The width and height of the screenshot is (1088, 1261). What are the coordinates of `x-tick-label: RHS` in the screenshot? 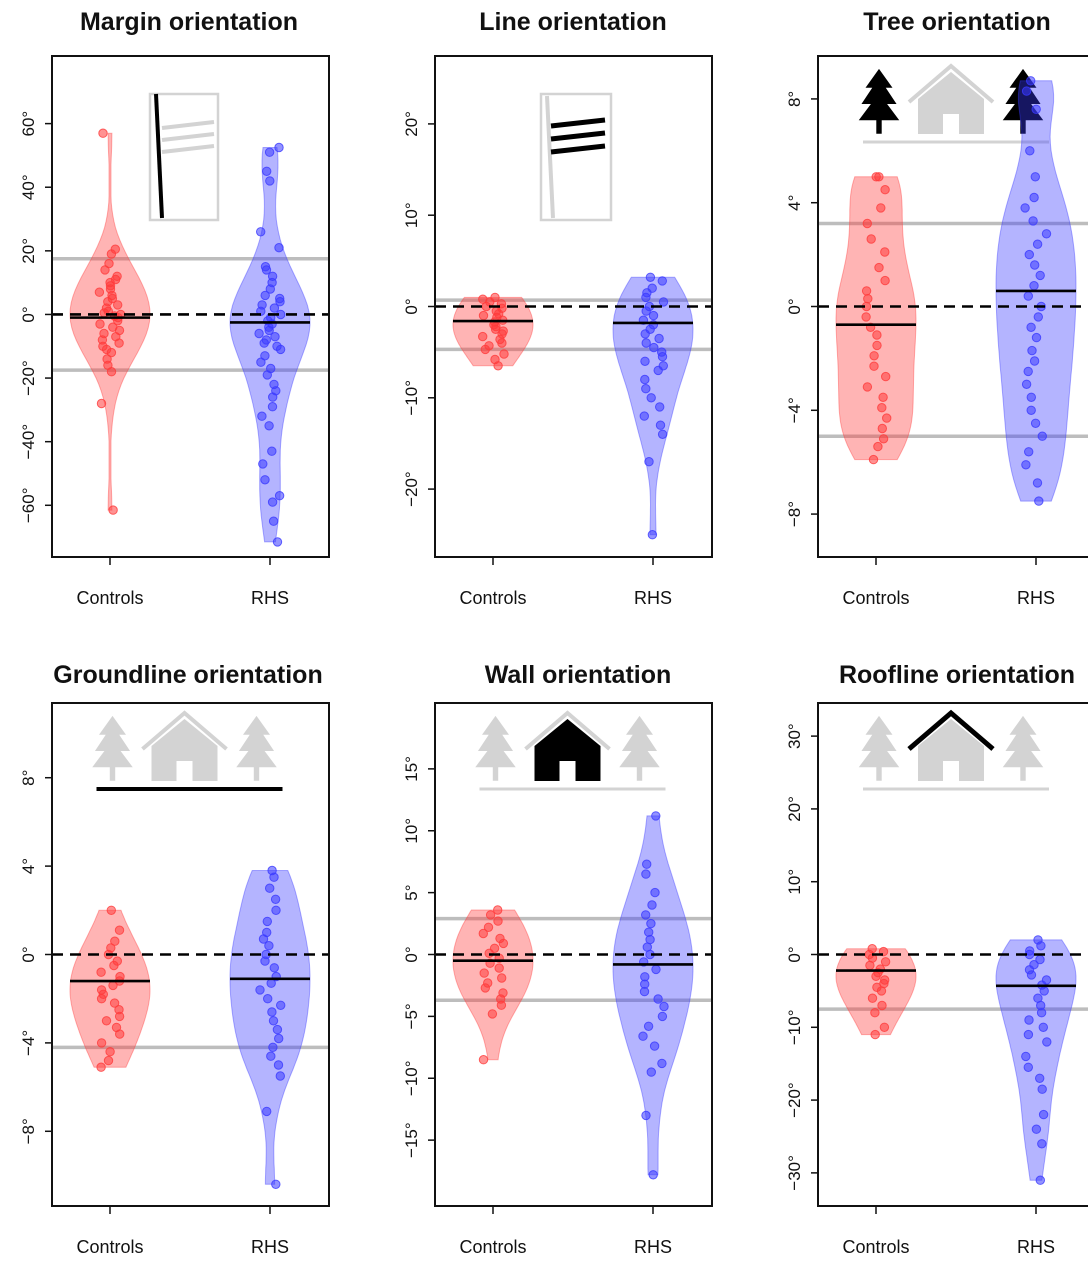 It's located at (1036, 1246).